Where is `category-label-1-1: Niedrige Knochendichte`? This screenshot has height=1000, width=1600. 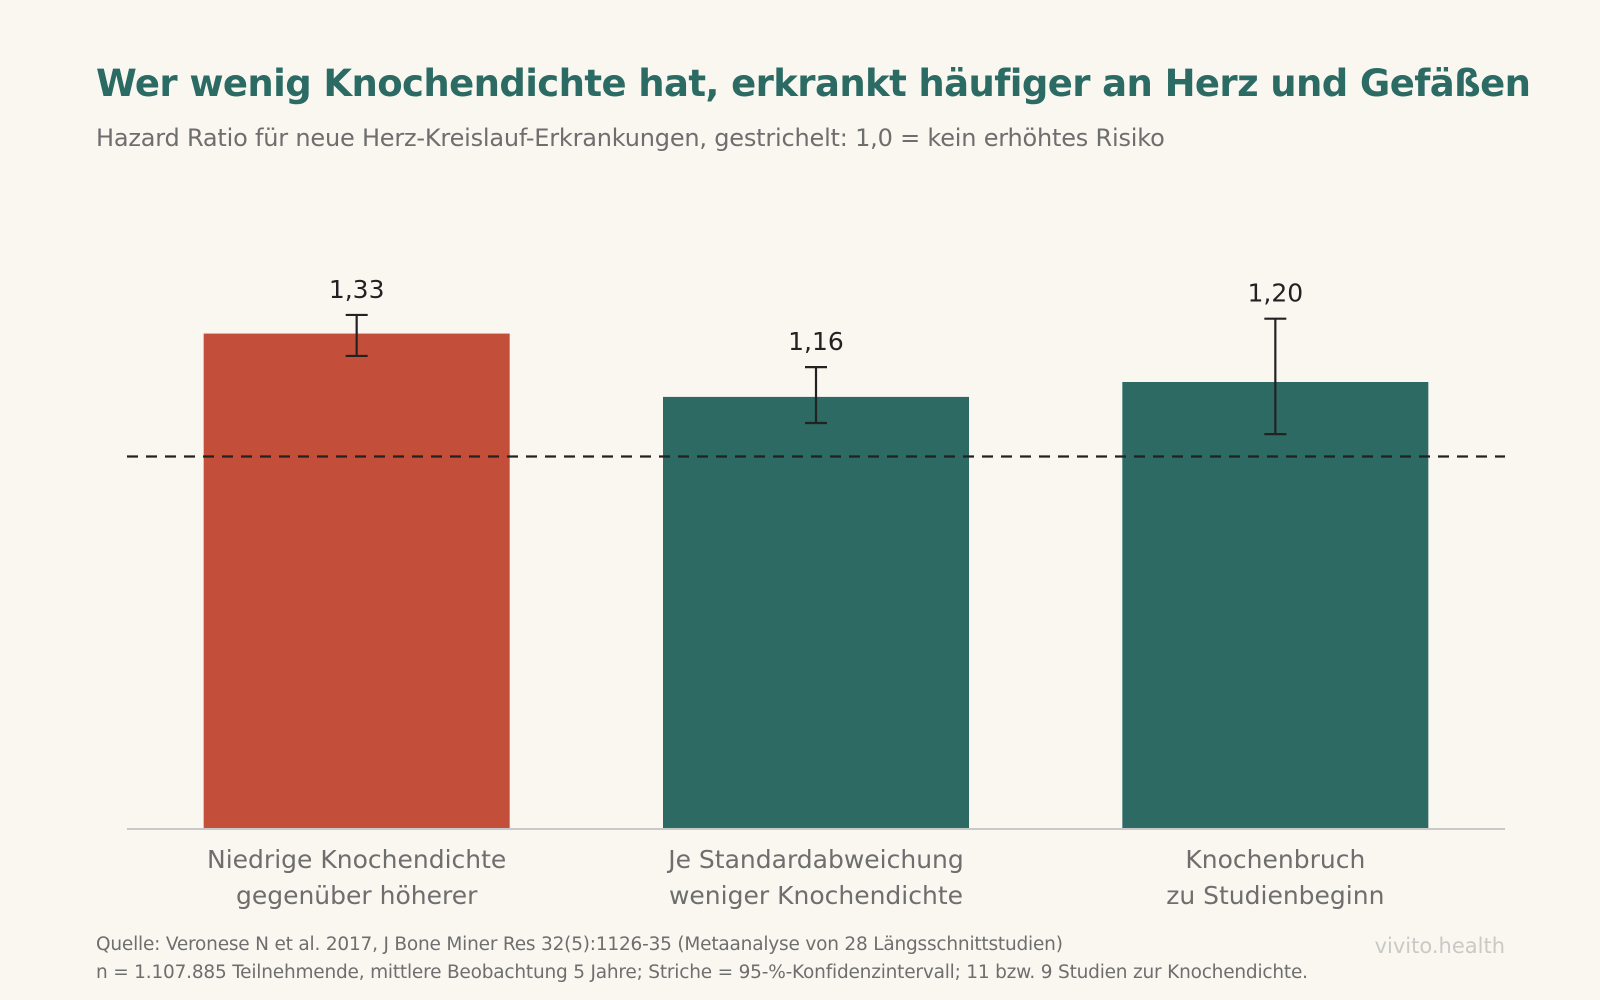 category-label-1-1: Niedrige Knochendichte is located at coordinates (356, 859).